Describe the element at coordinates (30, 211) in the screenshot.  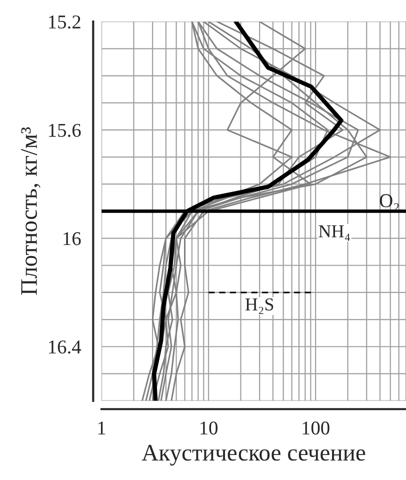
I see `y-axis-title: Плотность, кг/м³` at that location.